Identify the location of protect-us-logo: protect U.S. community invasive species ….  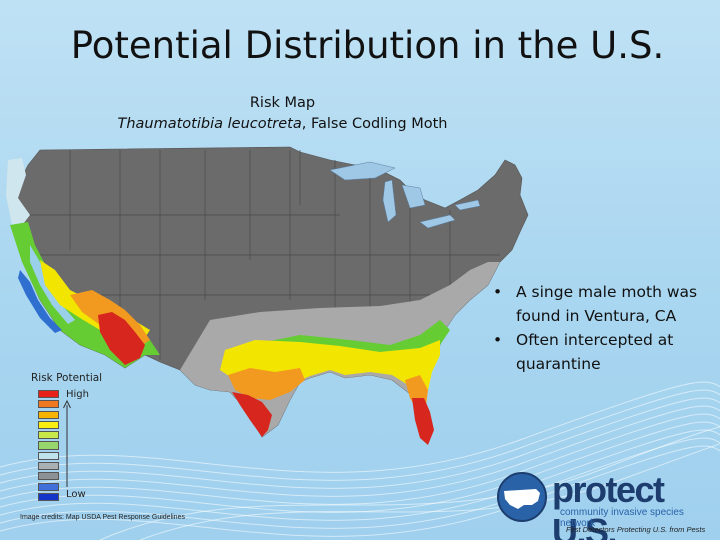
(604, 504).